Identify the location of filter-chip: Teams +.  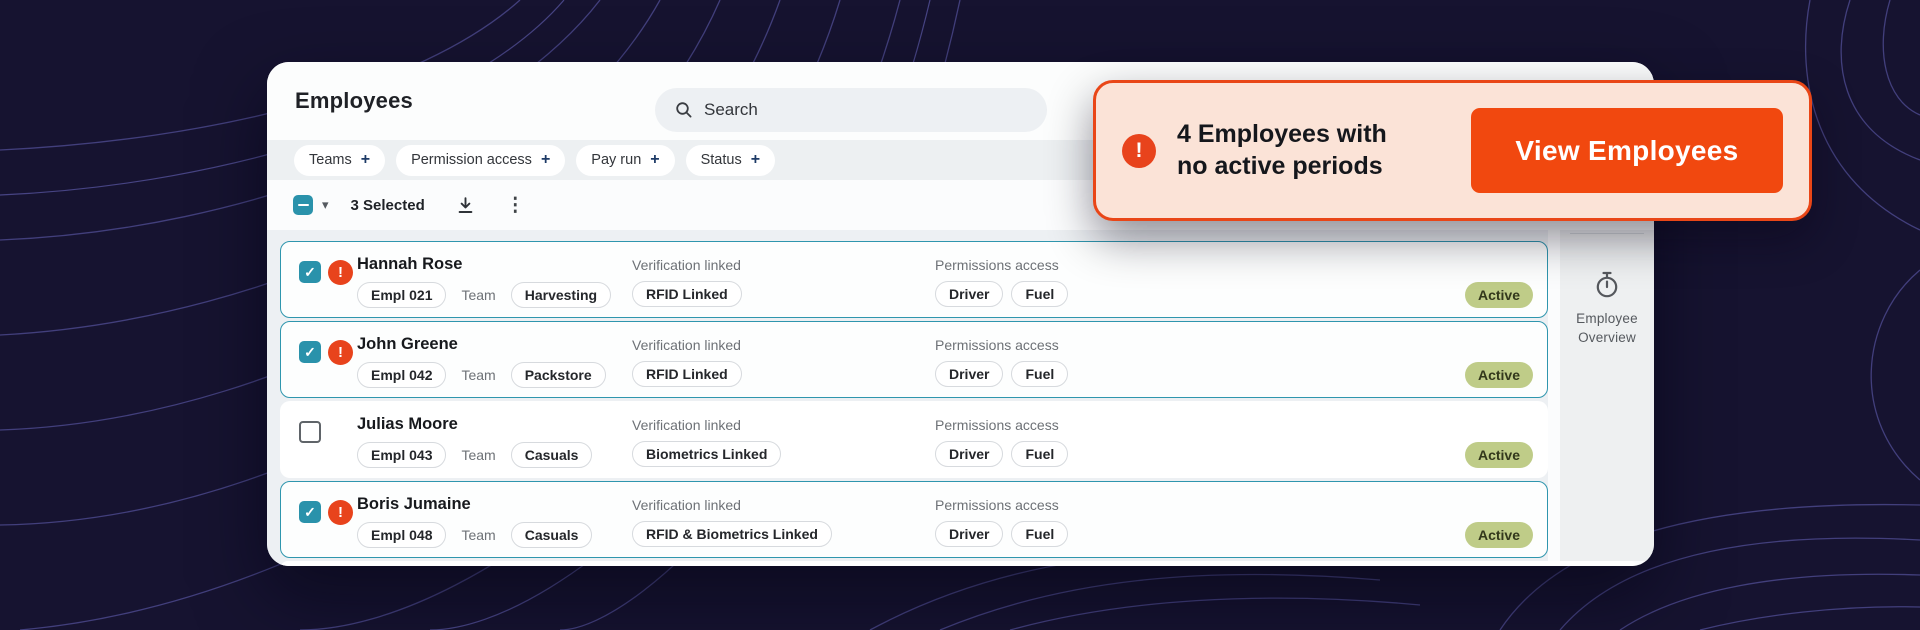
(340, 160).